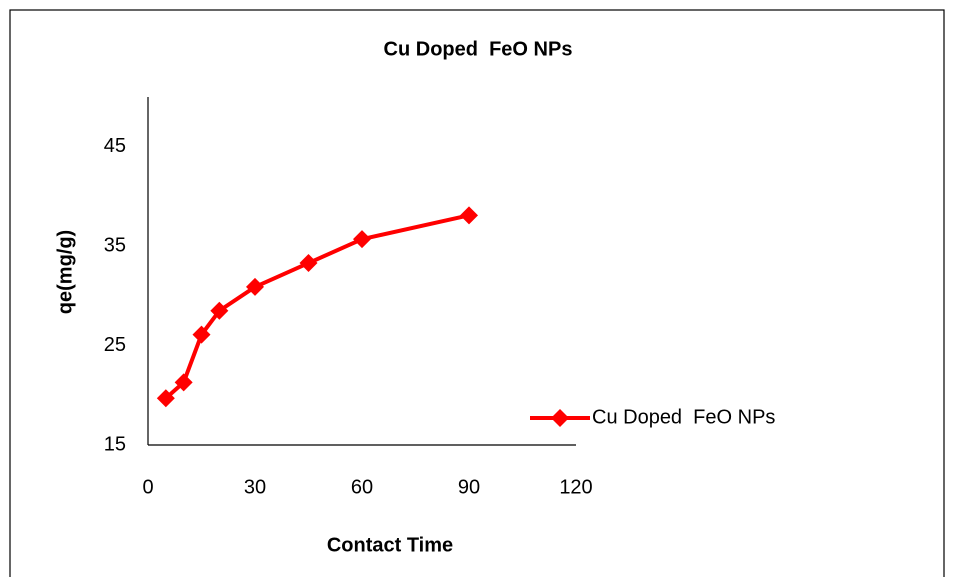 Image resolution: width=955 pixels, height=577 pixels. Describe the element at coordinates (478, 49) in the screenshot. I see `chart-title: Cu Doped FeO NPs` at that location.